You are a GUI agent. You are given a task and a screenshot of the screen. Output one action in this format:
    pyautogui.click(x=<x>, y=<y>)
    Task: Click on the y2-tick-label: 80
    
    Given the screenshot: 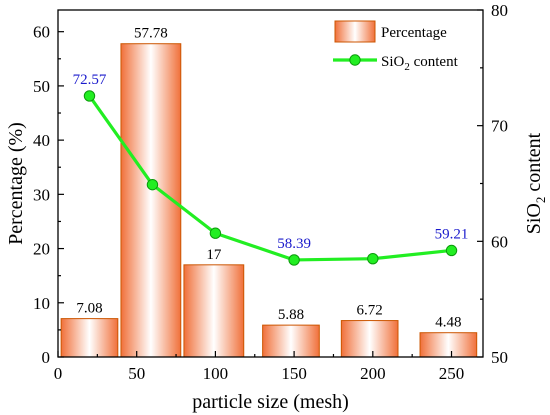 What is the action you would take?
    pyautogui.click(x=499, y=10)
    